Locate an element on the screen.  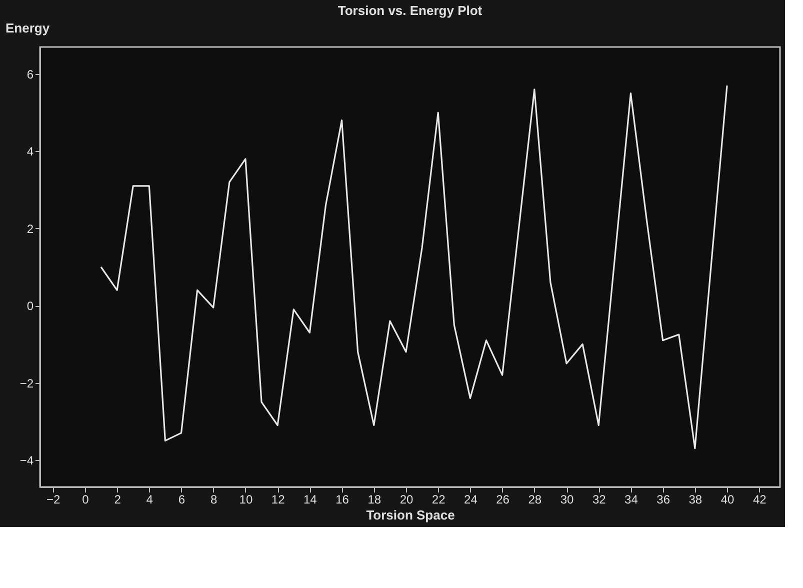
x-tick-label: 26 is located at coordinates (503, 499).